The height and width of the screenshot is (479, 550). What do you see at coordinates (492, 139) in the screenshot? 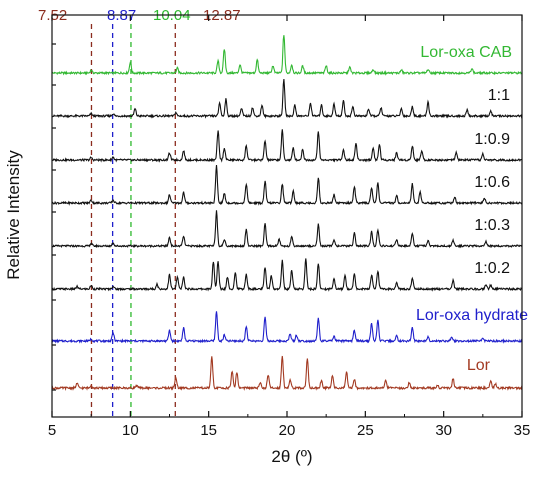
I see `series-label-2: 1:0.9` at bounding box center [492, 139].